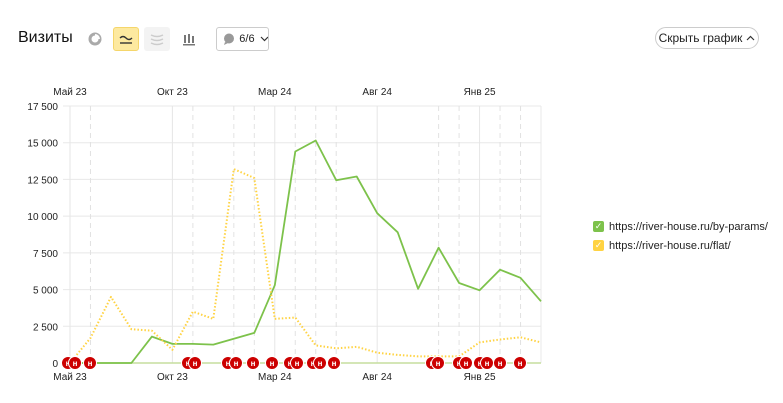 This screenshot has width=783, height=403. What do you see at coordinates (480, 377) in the screenshot?
I see `x-tick-label-bottom: Янв 25` at bounding box center [480, 377].